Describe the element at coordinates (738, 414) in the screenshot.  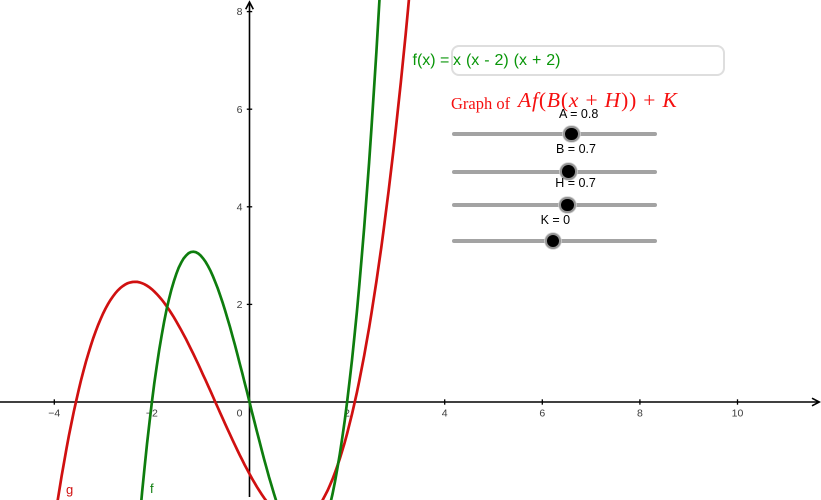
I see `svg-text: 10` at that location.